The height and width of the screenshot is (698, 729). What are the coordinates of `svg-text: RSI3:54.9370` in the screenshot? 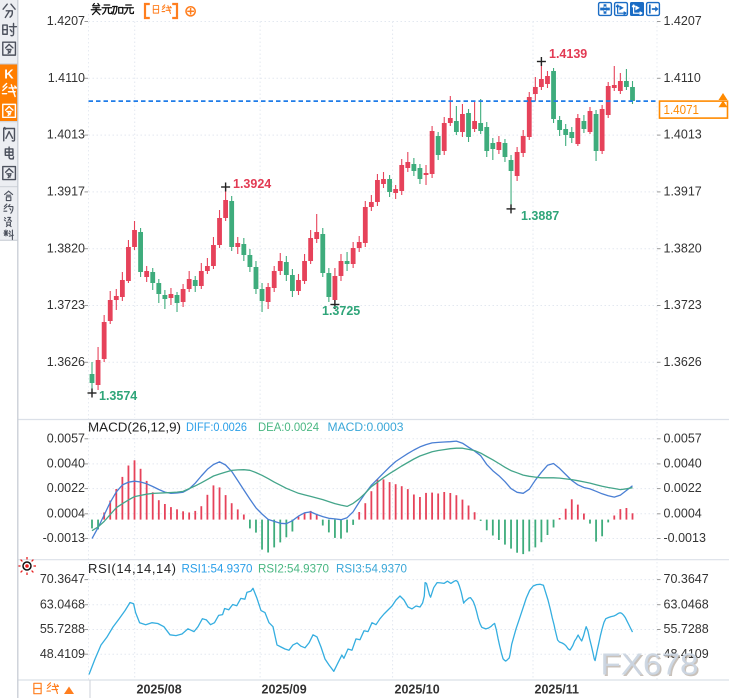 It's located at (371, 570).